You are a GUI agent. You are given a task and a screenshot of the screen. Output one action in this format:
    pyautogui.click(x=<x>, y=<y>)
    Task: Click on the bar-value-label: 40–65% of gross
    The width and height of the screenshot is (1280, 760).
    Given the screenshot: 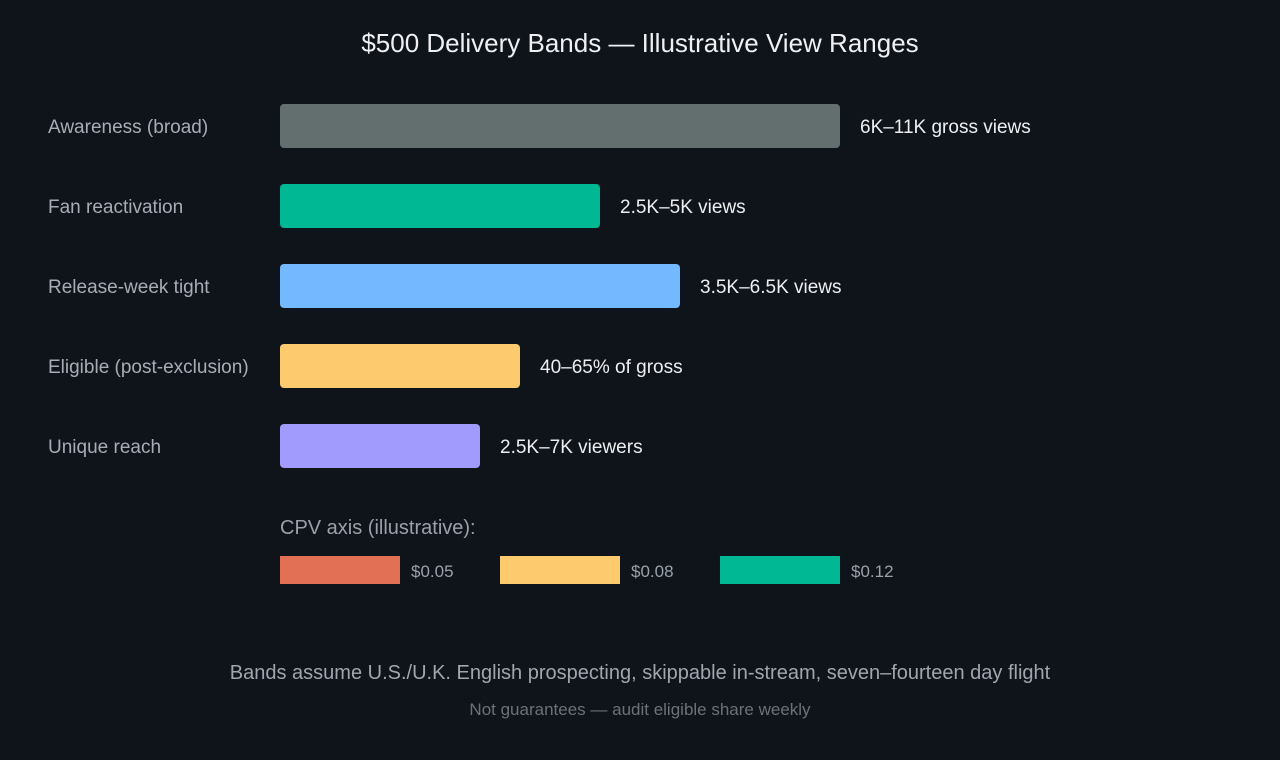 What is the action you would take?
    pyautogui.click(x=611, y=367)
    